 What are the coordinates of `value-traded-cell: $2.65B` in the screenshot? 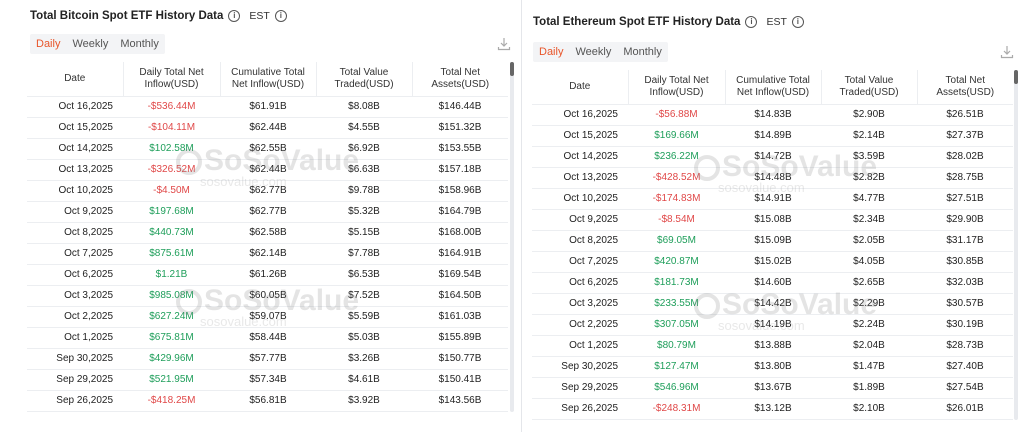 It's located at (869, 283).